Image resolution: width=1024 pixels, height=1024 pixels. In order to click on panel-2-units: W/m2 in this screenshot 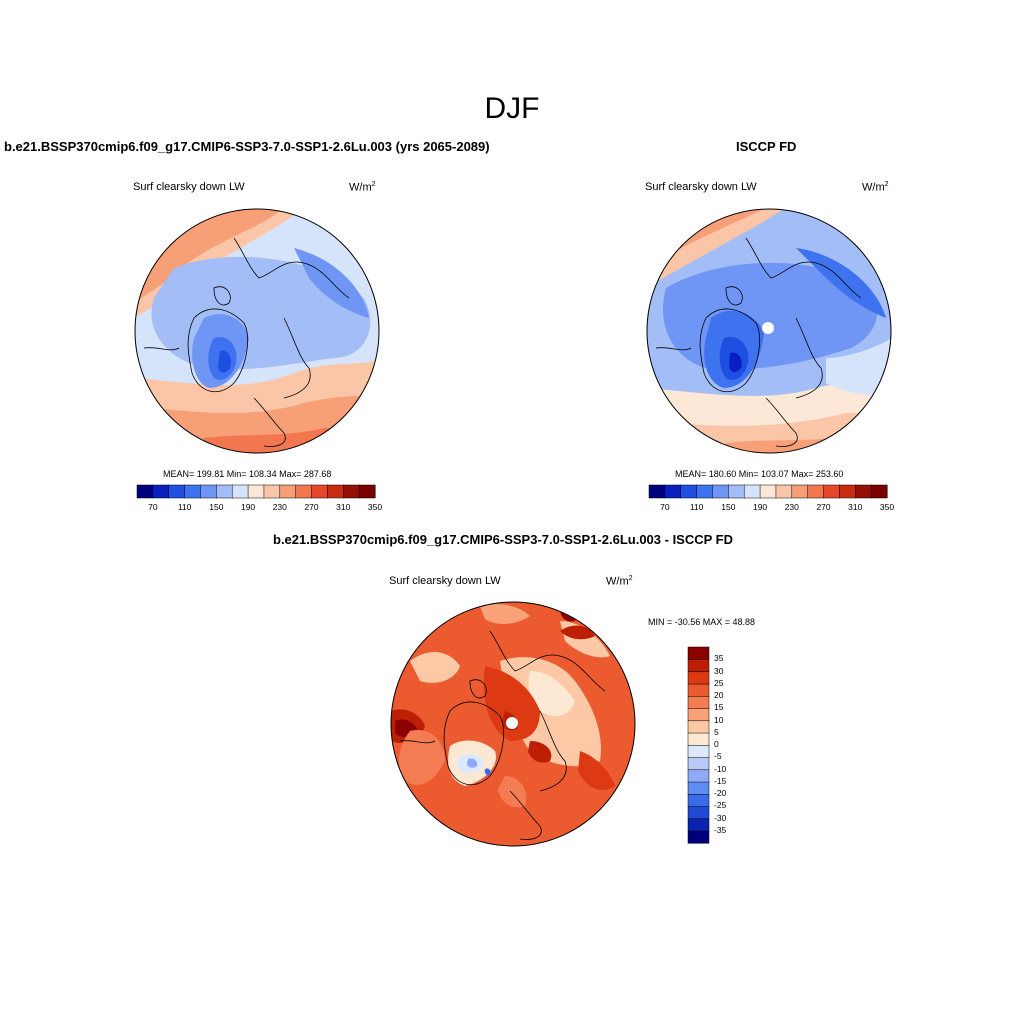, I will do `click(875, 187)`.